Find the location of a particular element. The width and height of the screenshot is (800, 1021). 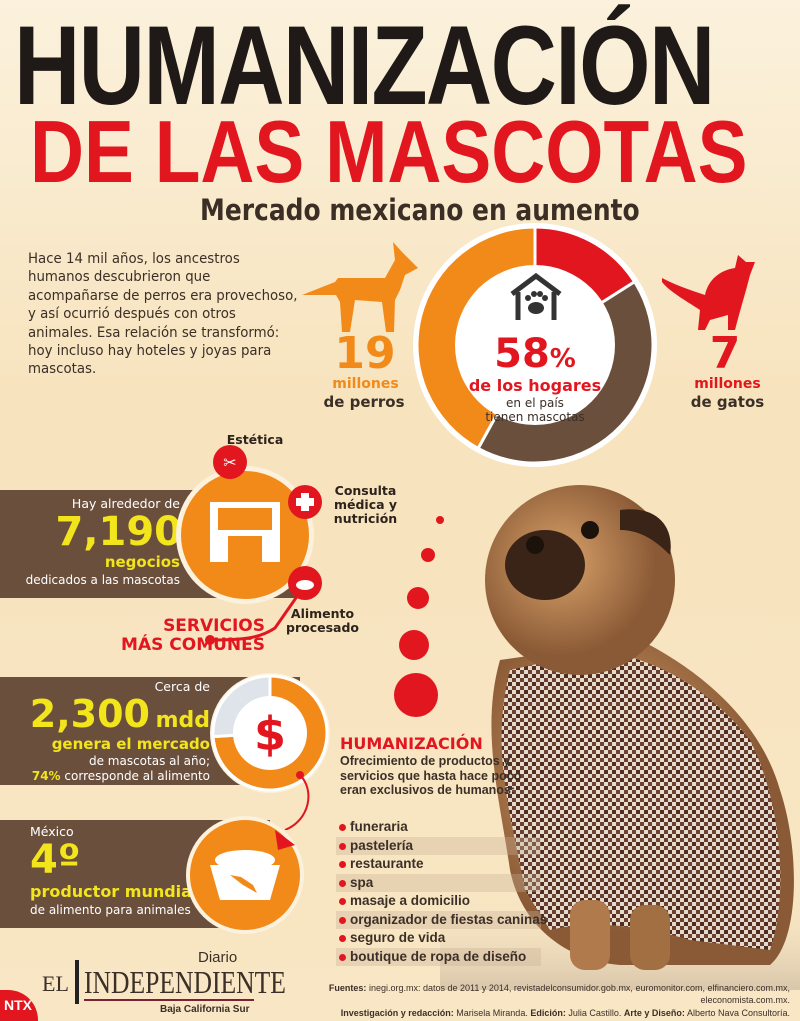

logo-diario: Diario is located at coordinates (218, 957).